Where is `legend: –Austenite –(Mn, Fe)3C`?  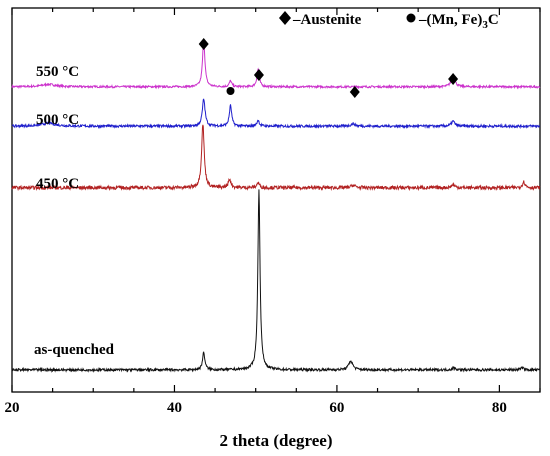 legend: –Austenite –(Mn, Fe)3C is located at coordinates (389, 21).